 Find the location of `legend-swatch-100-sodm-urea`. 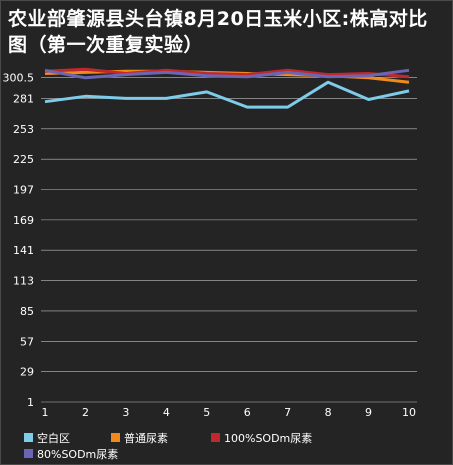

legend-swatch-100-sodm-urea is located at coordinates (215, 437).